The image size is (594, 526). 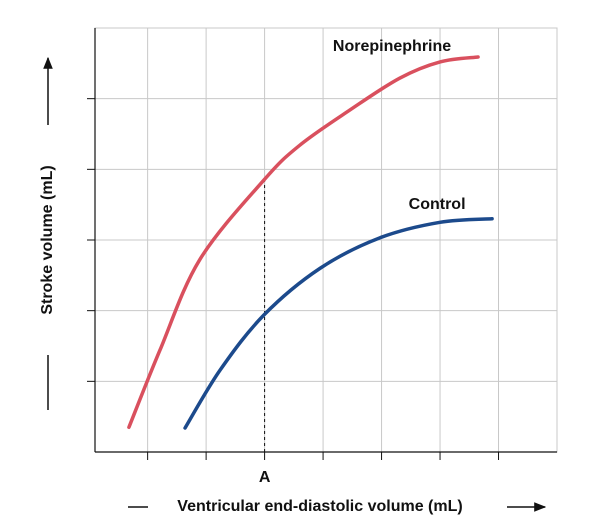 What do you see at coordinates (265, 477) in the screenshot?
I see `annotation-label: A` at bounding box center [265, 477].